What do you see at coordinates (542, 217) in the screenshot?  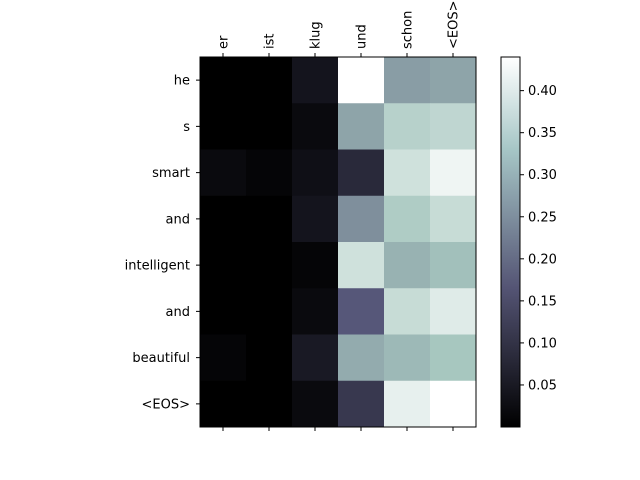 I see `colorbar-tick-label: 0.25` at bounding box center [542, 217].